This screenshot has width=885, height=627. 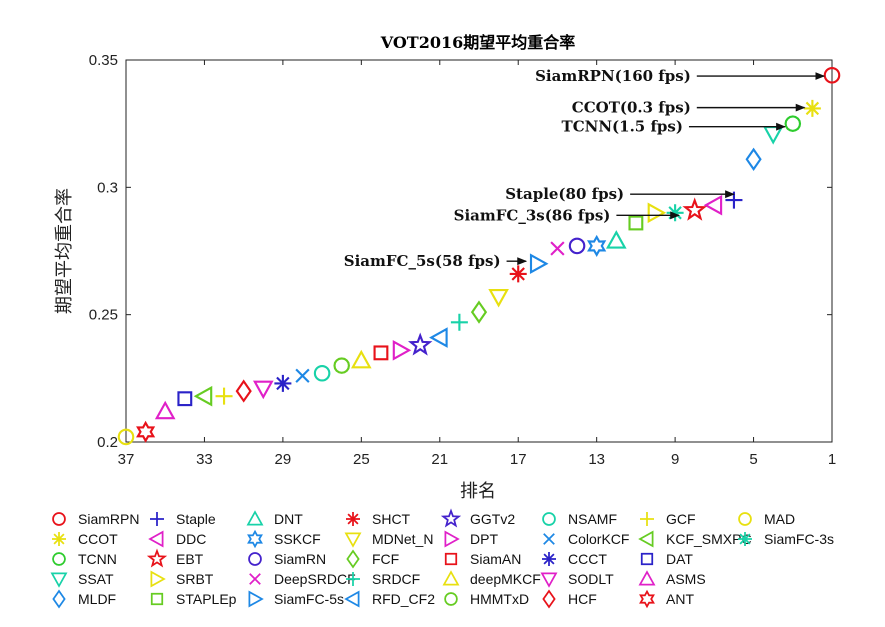 What do you see at coordinates (753, 459) in the screenshot?
I see `x-tick-label: 5` at bounding box center [753, 459].